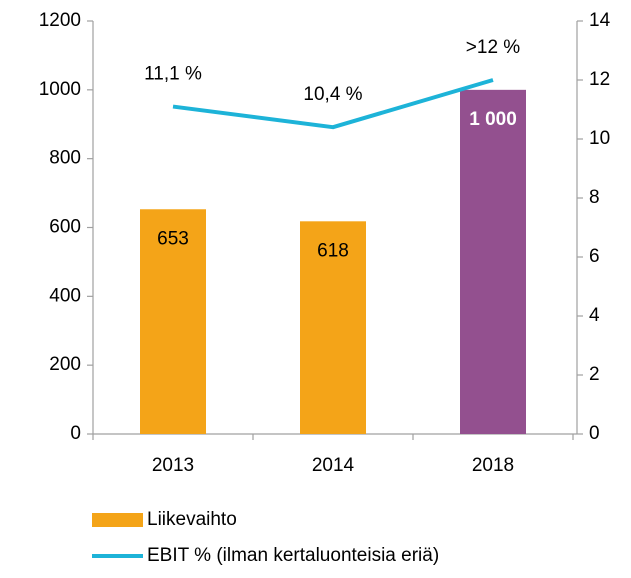 This screenshot has width=631, height=578. Describe the element at coordinates (65, 158) in the screenshot. I see `y-tick-label: 800` at that location.